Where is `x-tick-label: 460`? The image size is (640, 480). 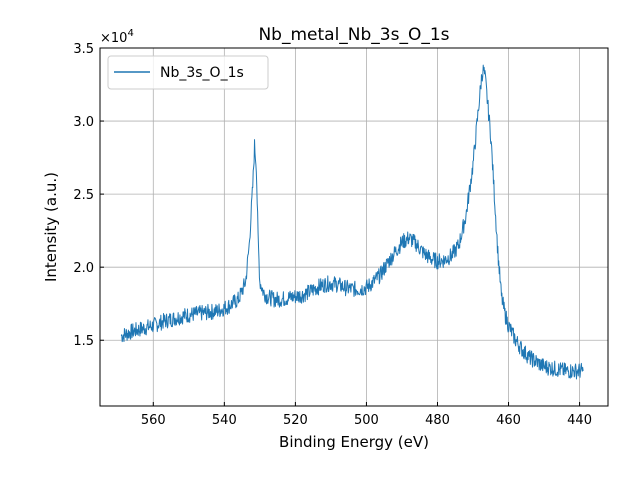
x-tick-label: 460 is located at coordinates (508, 420).